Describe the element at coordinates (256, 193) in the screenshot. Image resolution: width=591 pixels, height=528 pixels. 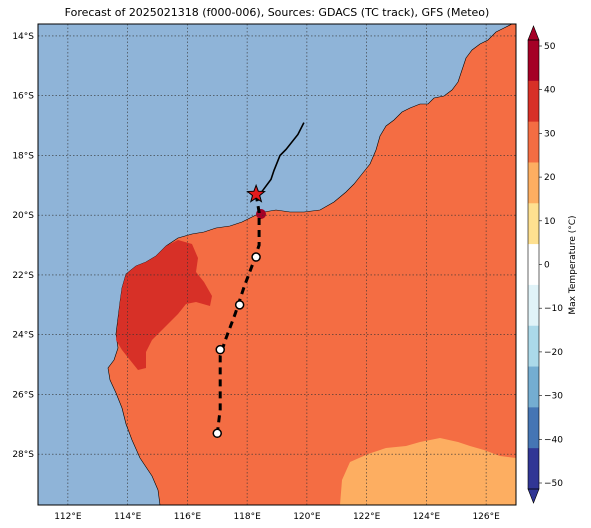
I see `star-icon` at that location.